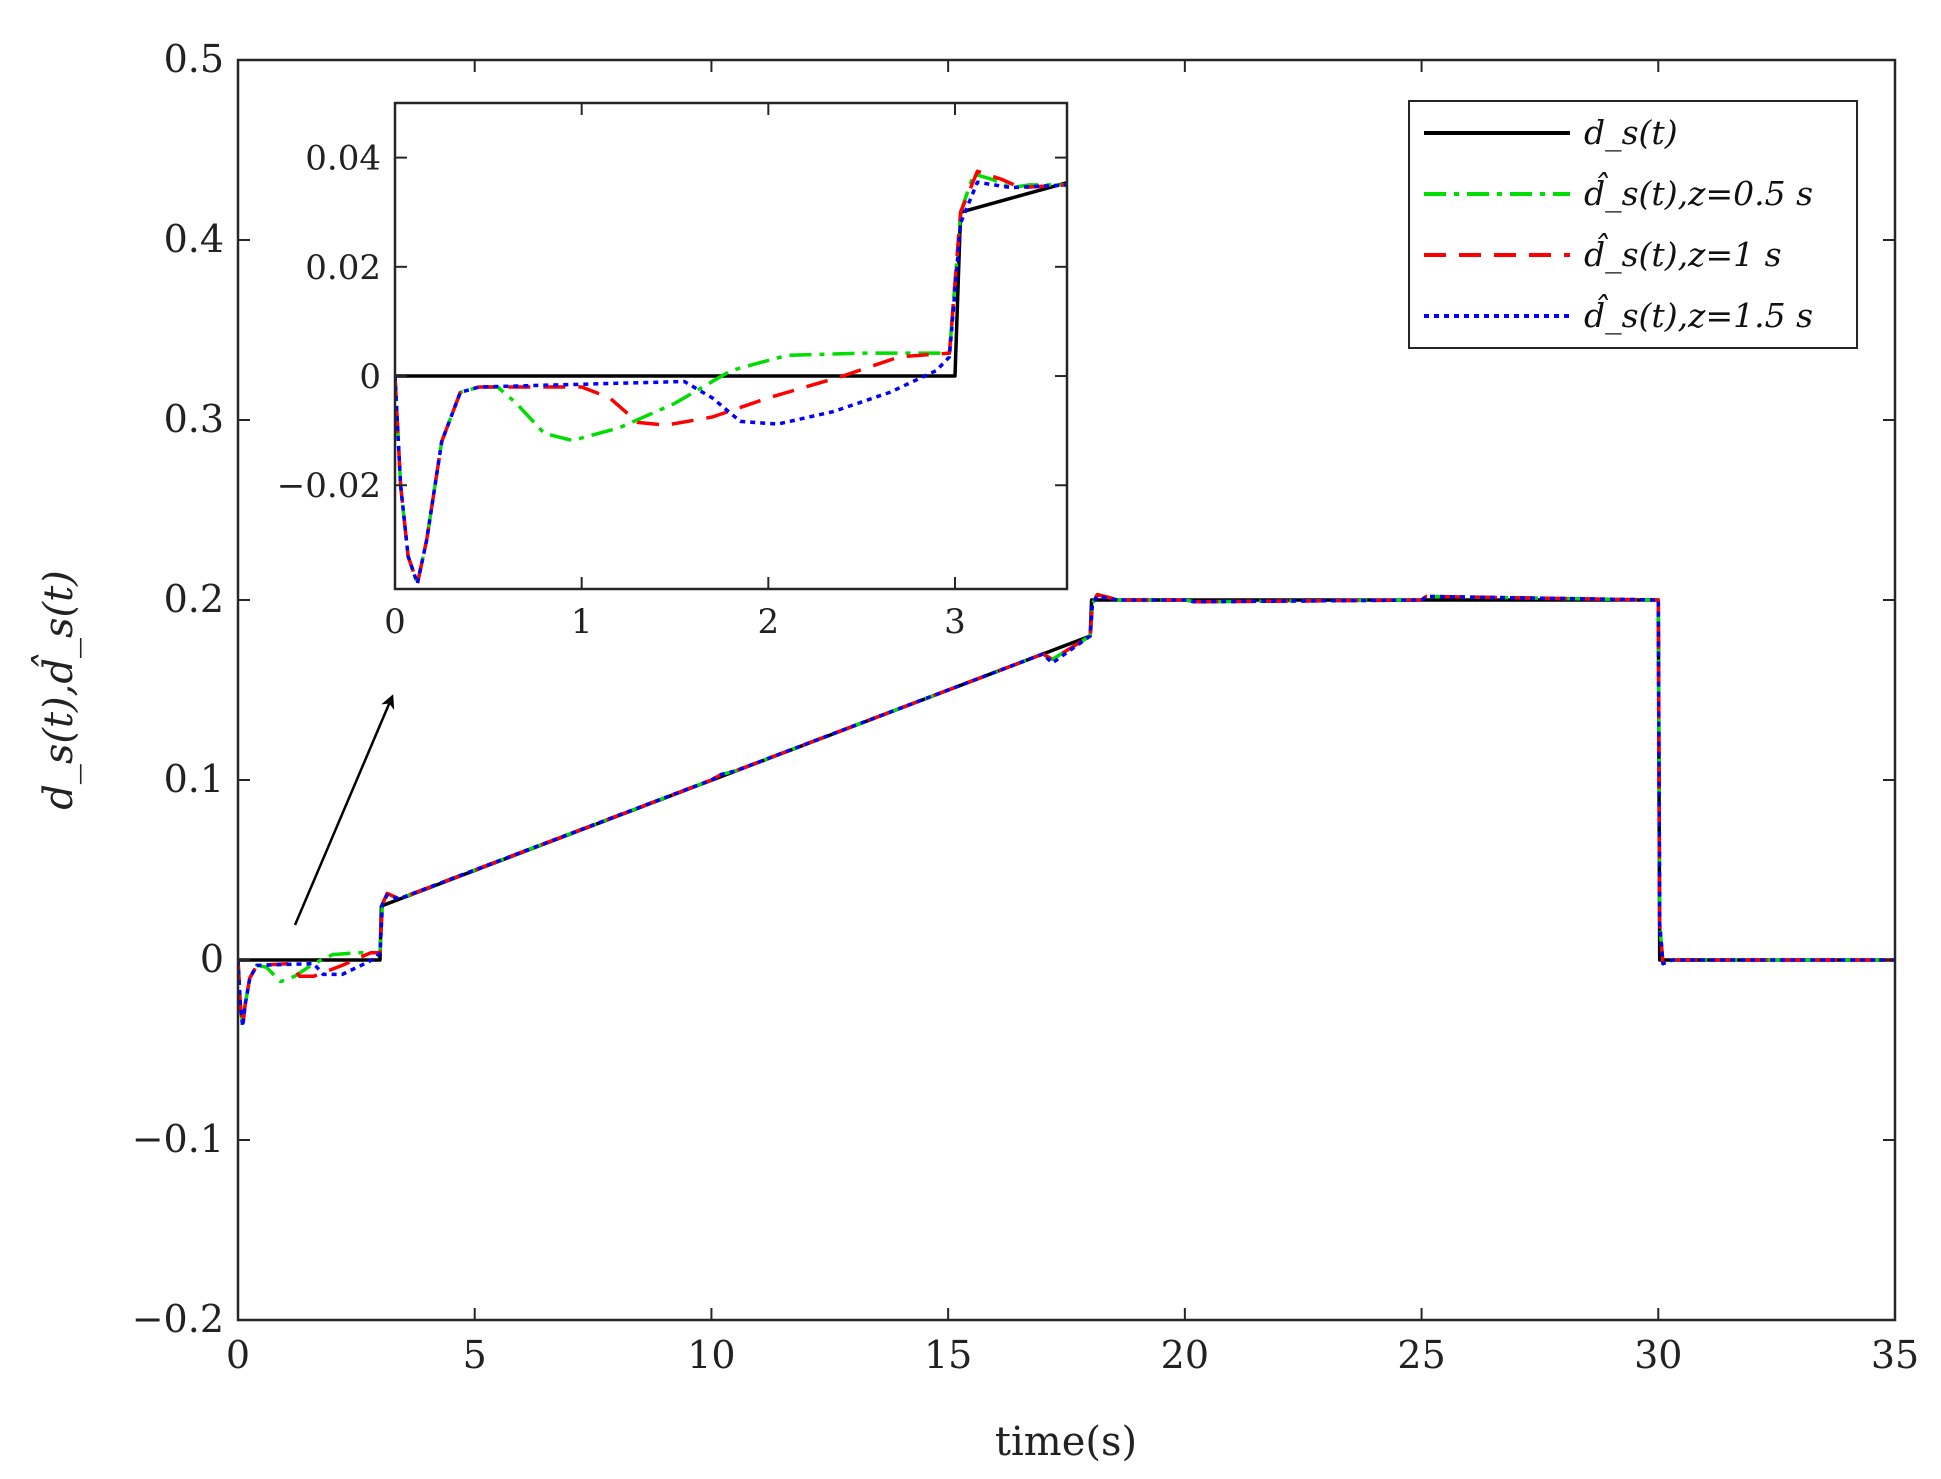  What do you see at coordinates (329, 486) in the screenshot?
I see `inset-y-tick-label: −0.02` at bounding box center [329, 486].